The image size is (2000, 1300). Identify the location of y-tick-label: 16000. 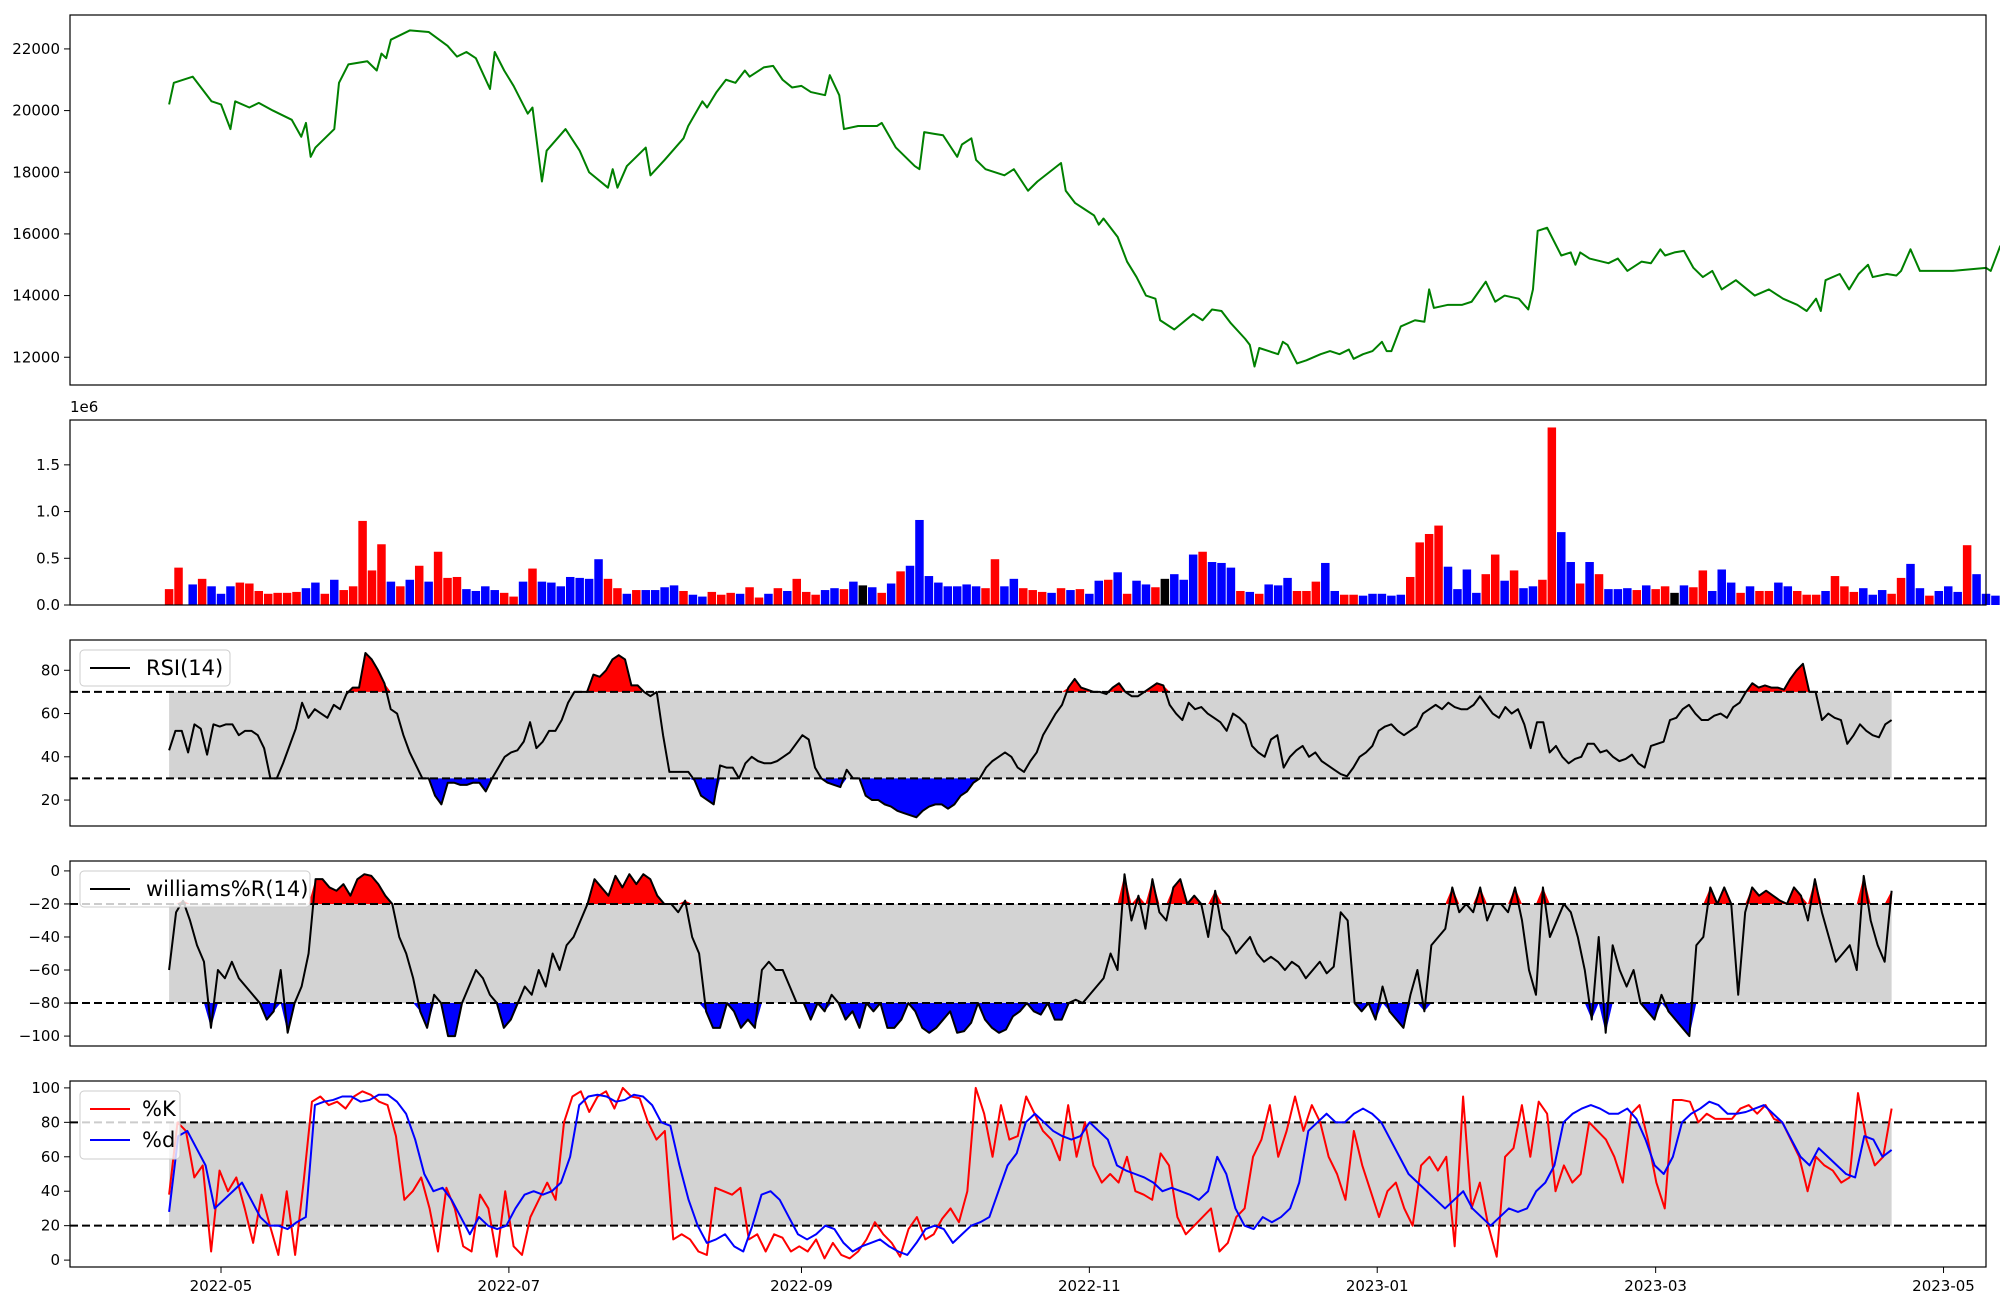
(36, 234).